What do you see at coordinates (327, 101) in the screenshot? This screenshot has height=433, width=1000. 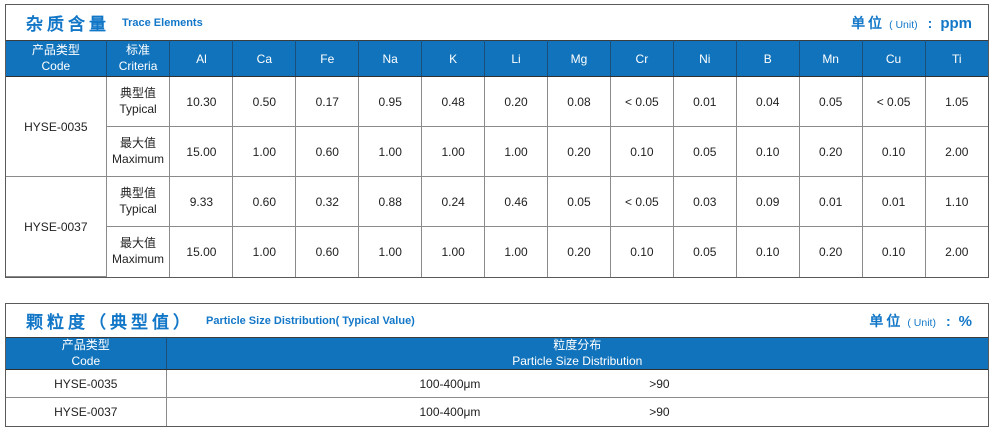 I see `value-cell: 0.17` at bounding box center [327, 101].